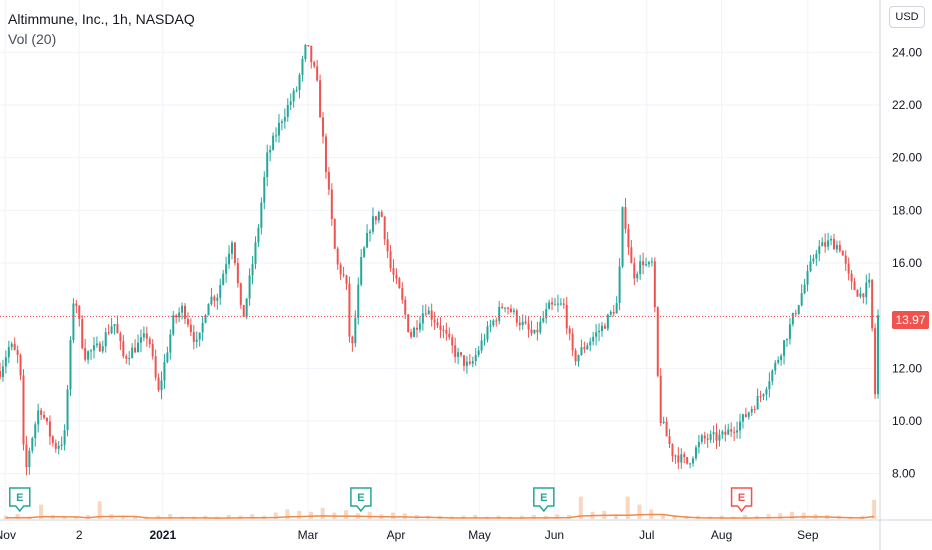  Describe the element at coordinates (101, 19) in the screenshot. I see `symbol-title: Altimmune, Inc., 1h, NASDAQ` at that location.